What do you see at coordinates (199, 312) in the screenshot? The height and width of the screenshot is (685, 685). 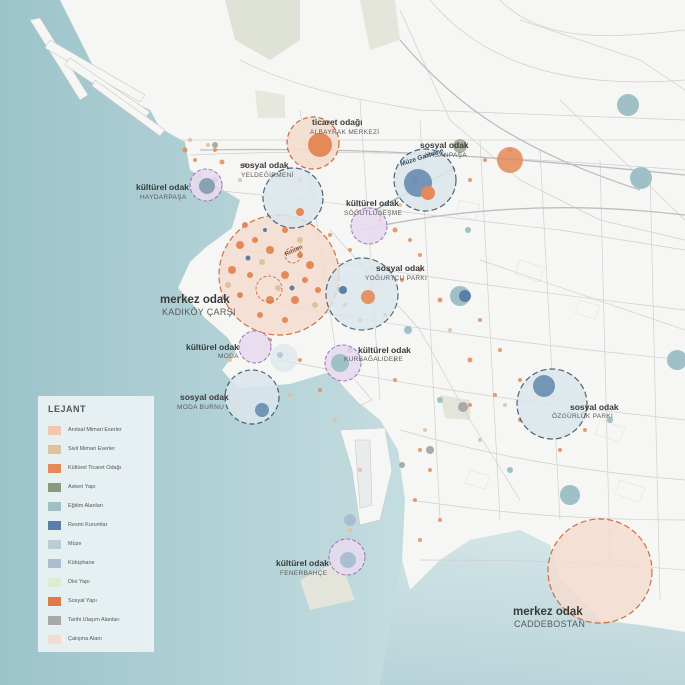 I see `label-name-kadikoy: KADIKÖY ÇARŞI` at bounding box center [199, 312].